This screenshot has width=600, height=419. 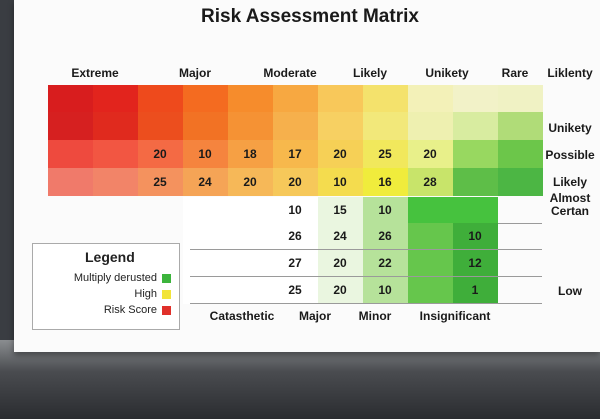 What do you see at coordinates (570, 155) in the screenshot?
I see `row-label: Possible` at bounding box center [570, 155].